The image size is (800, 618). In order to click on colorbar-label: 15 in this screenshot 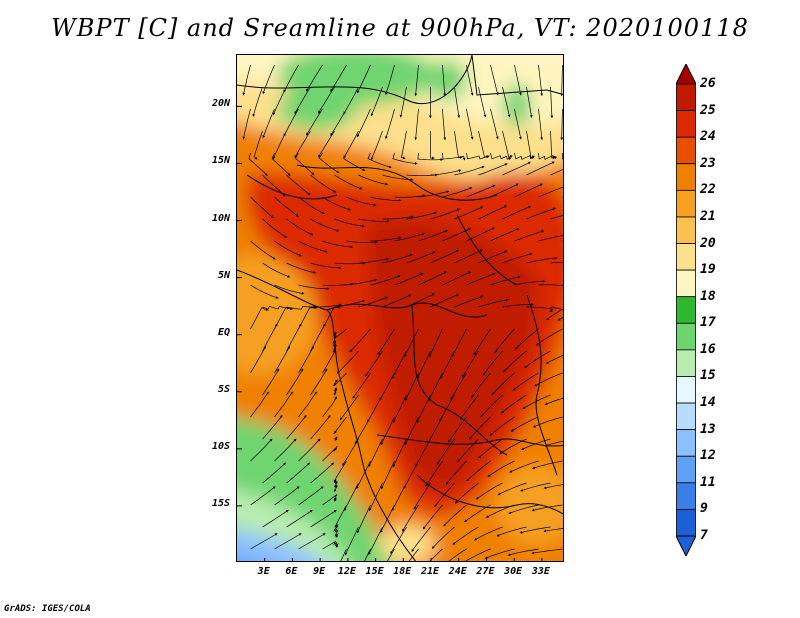, I will do `click(708, 376)`.